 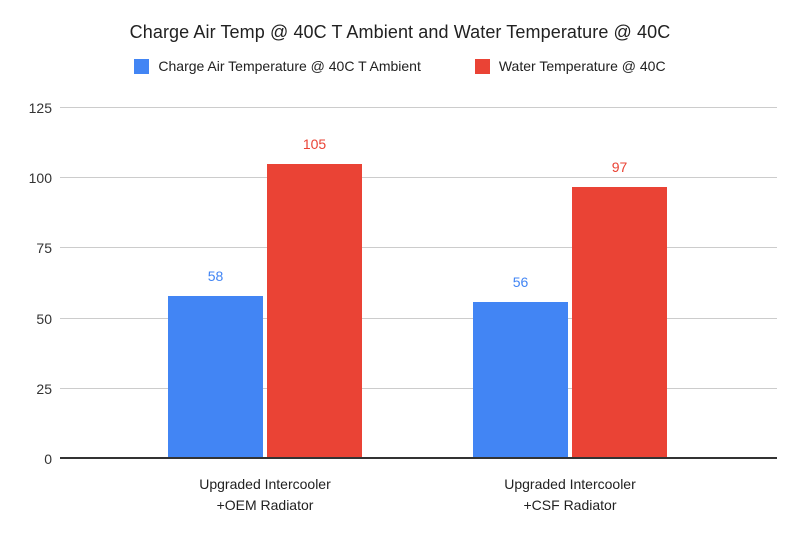 What do you see at coordinates (314, 144) in the screenshot?
I see `bar-value-label: 105` at bounding box center [314, 144].